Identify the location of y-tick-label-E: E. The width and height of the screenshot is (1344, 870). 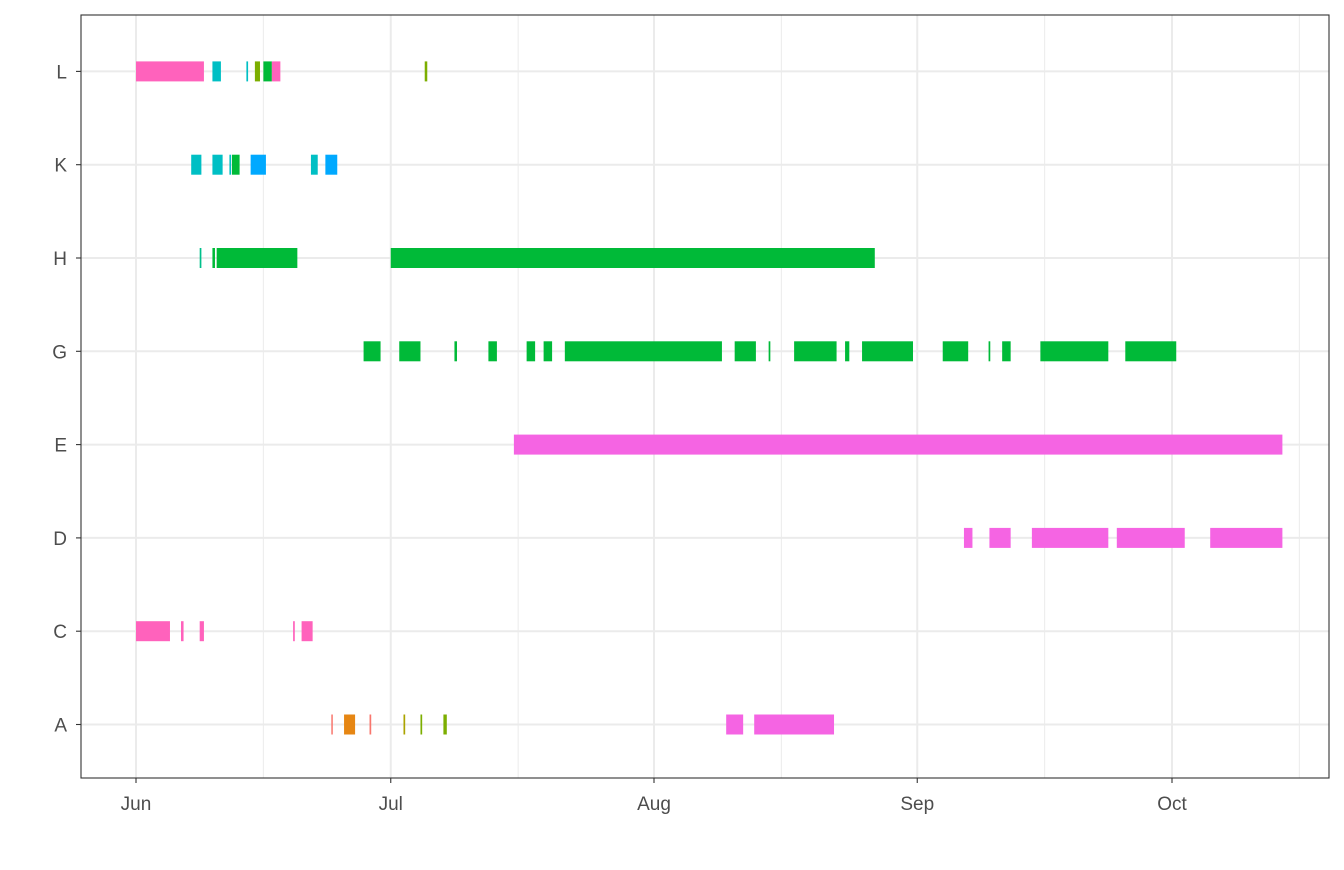
(60, 446).